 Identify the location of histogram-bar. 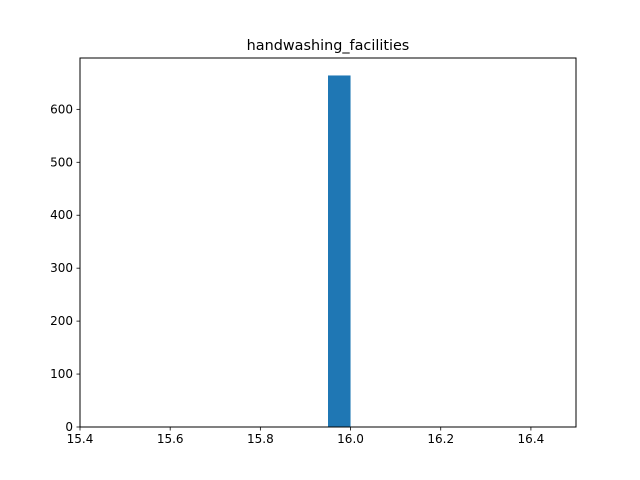
(339, 251).